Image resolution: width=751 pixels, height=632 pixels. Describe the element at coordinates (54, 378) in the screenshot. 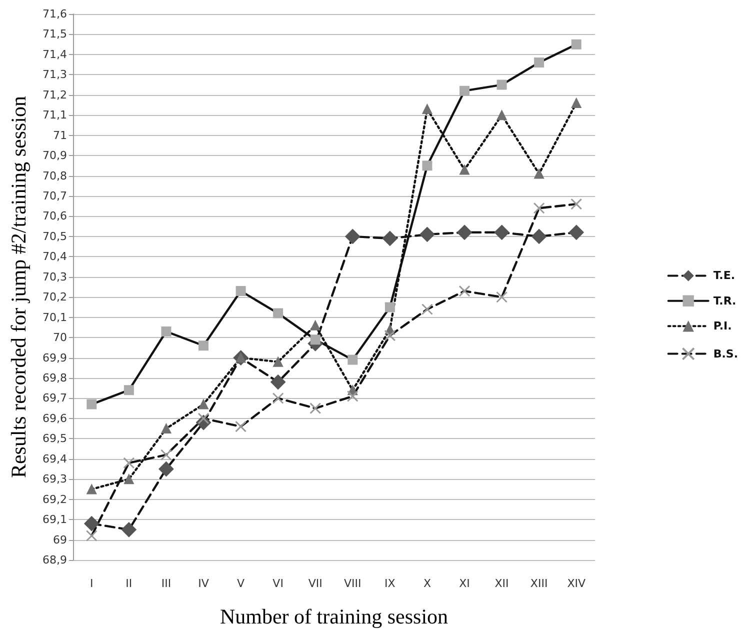

I see `y-tick-label: 69,8` at that location.